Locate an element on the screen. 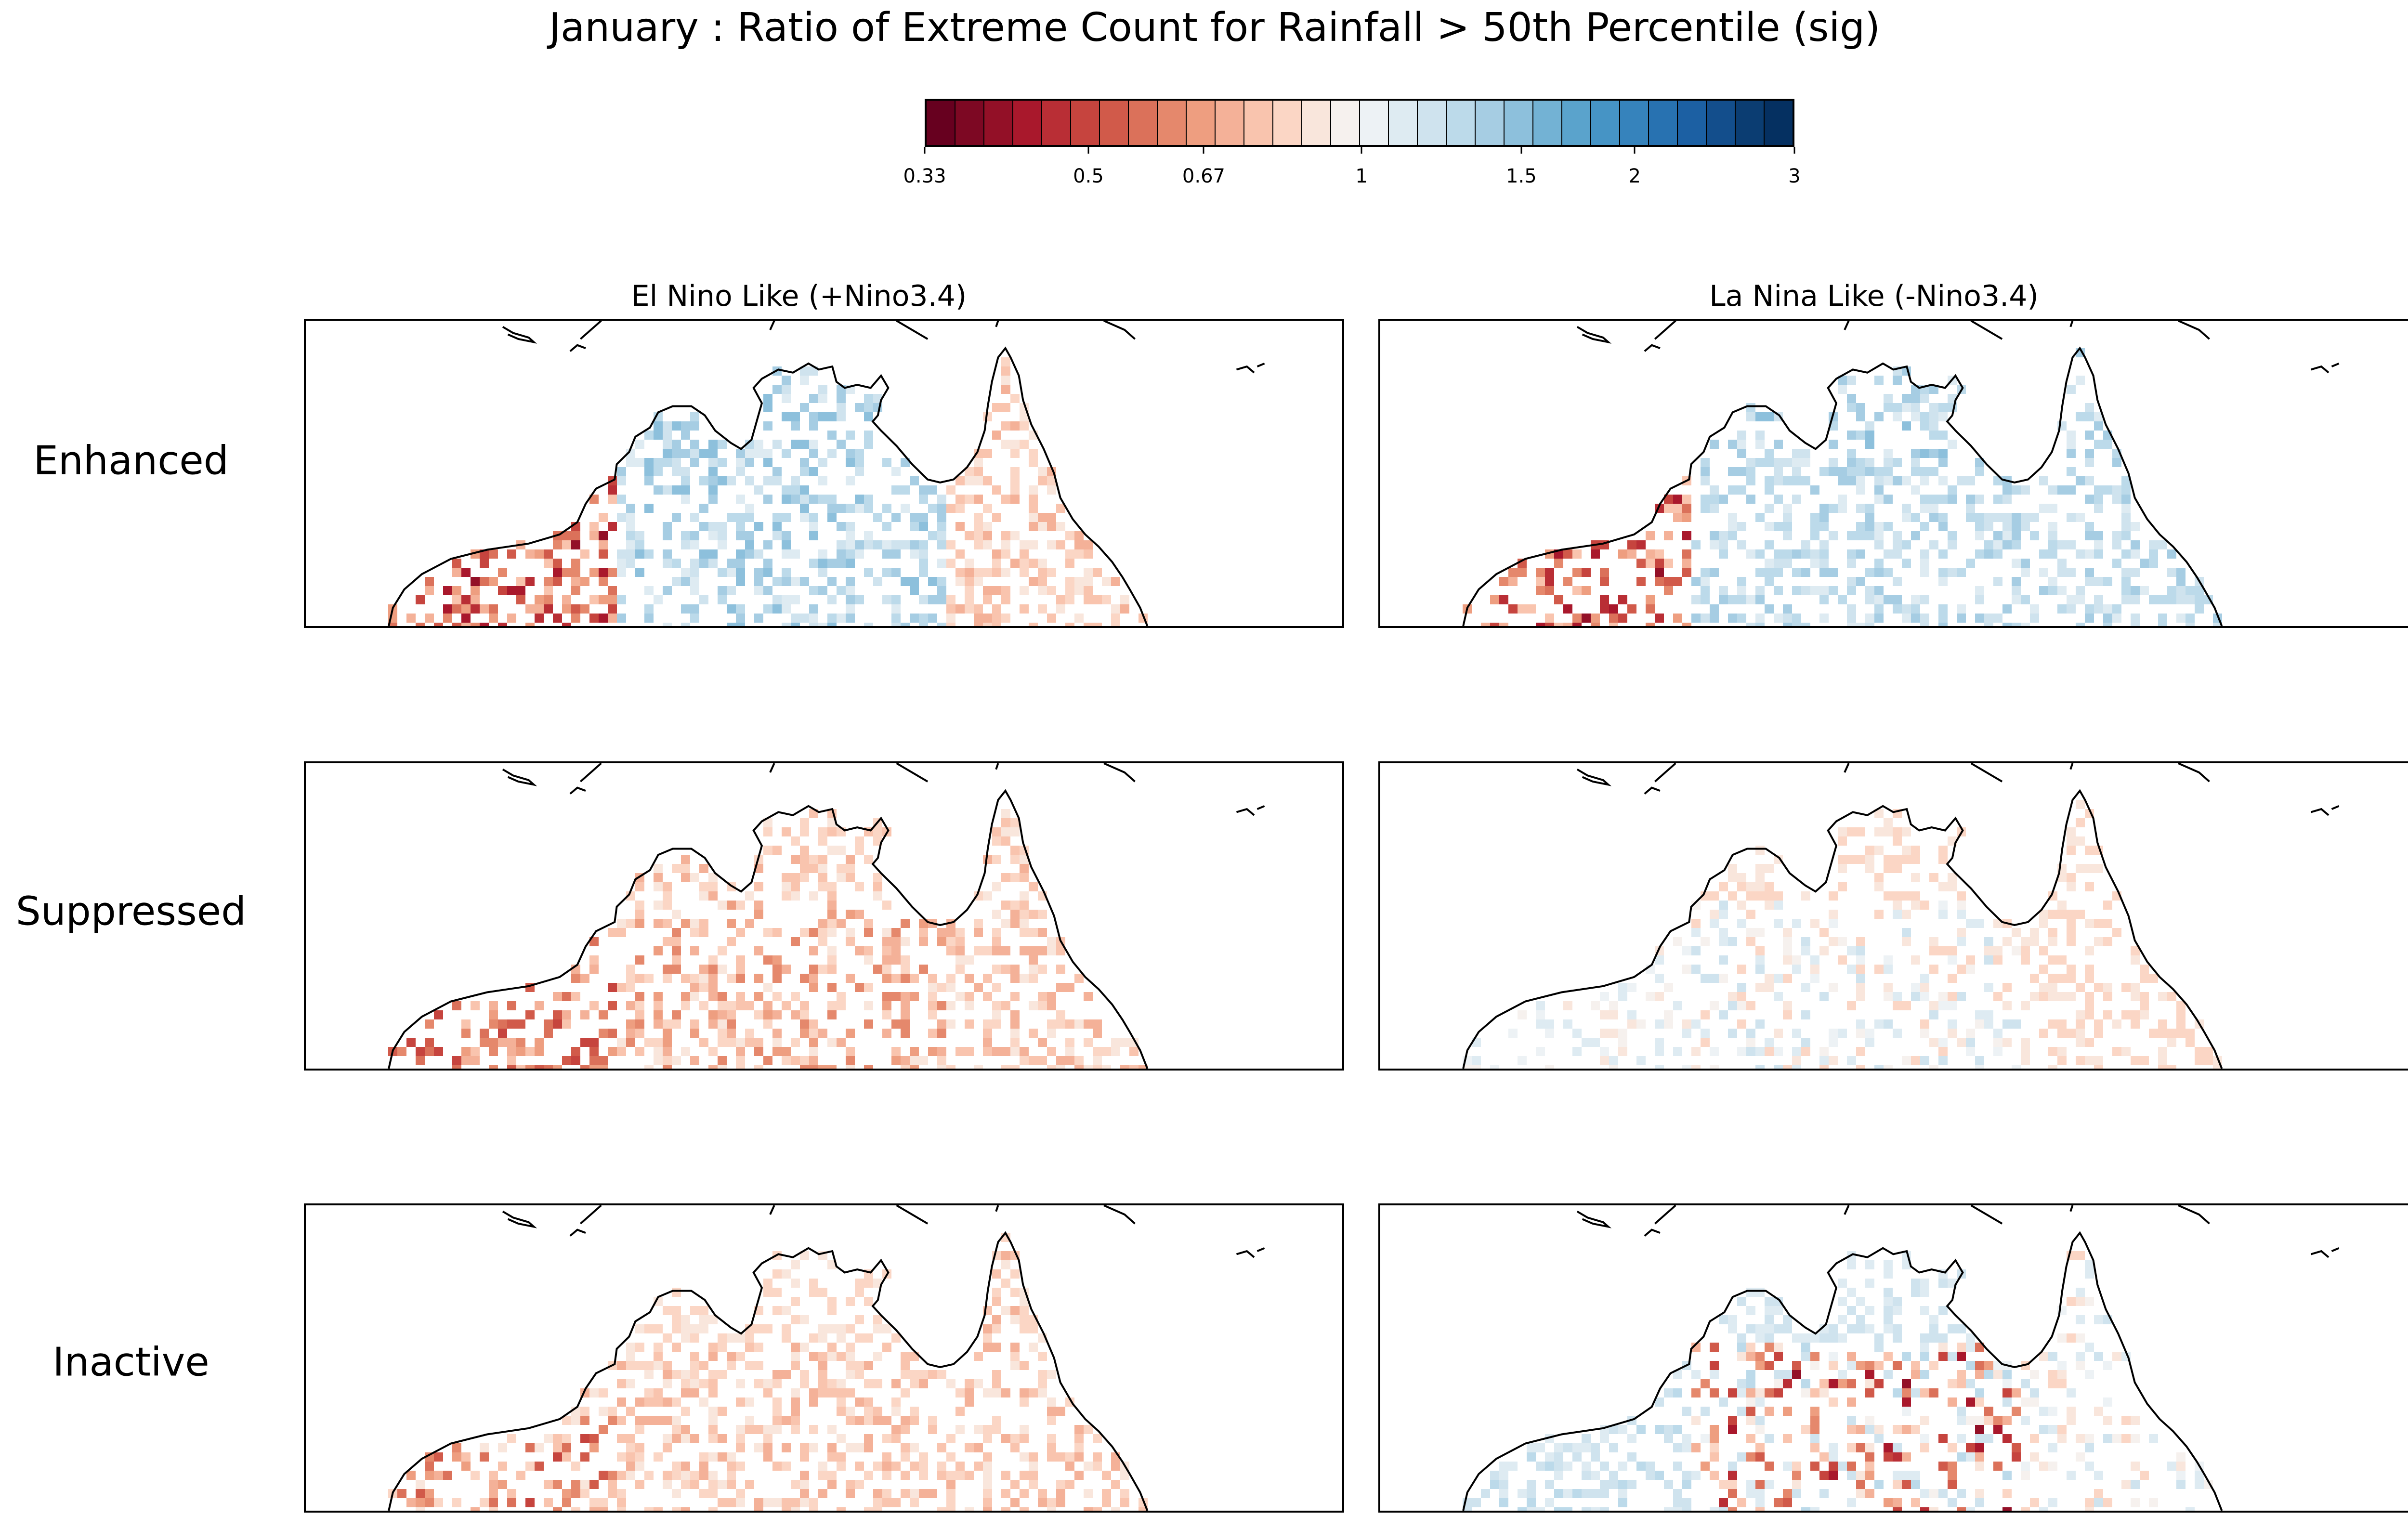 The height and width of the screenshot is (1528, 2408). island-coastline is located at coordinates (2335, 364).